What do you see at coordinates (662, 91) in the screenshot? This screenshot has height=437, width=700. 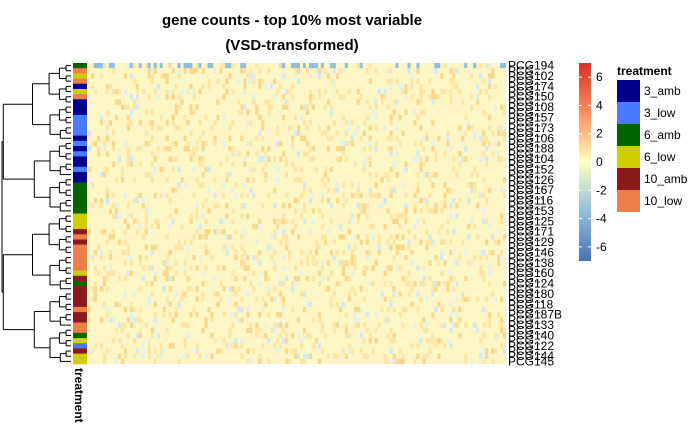 I see `legend-label: 3_amb` at bounding box center [662, 91].